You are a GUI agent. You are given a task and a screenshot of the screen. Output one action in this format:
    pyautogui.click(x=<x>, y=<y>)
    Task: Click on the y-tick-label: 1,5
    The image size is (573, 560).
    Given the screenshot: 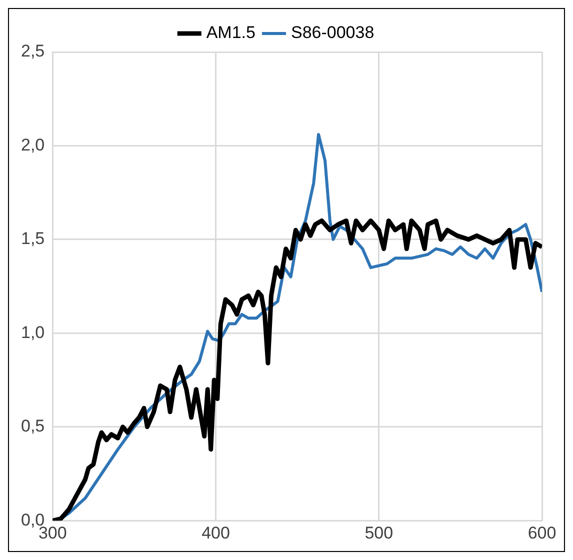 What is the action you would take?
    pyautogui.click(x=32, y=238)
    